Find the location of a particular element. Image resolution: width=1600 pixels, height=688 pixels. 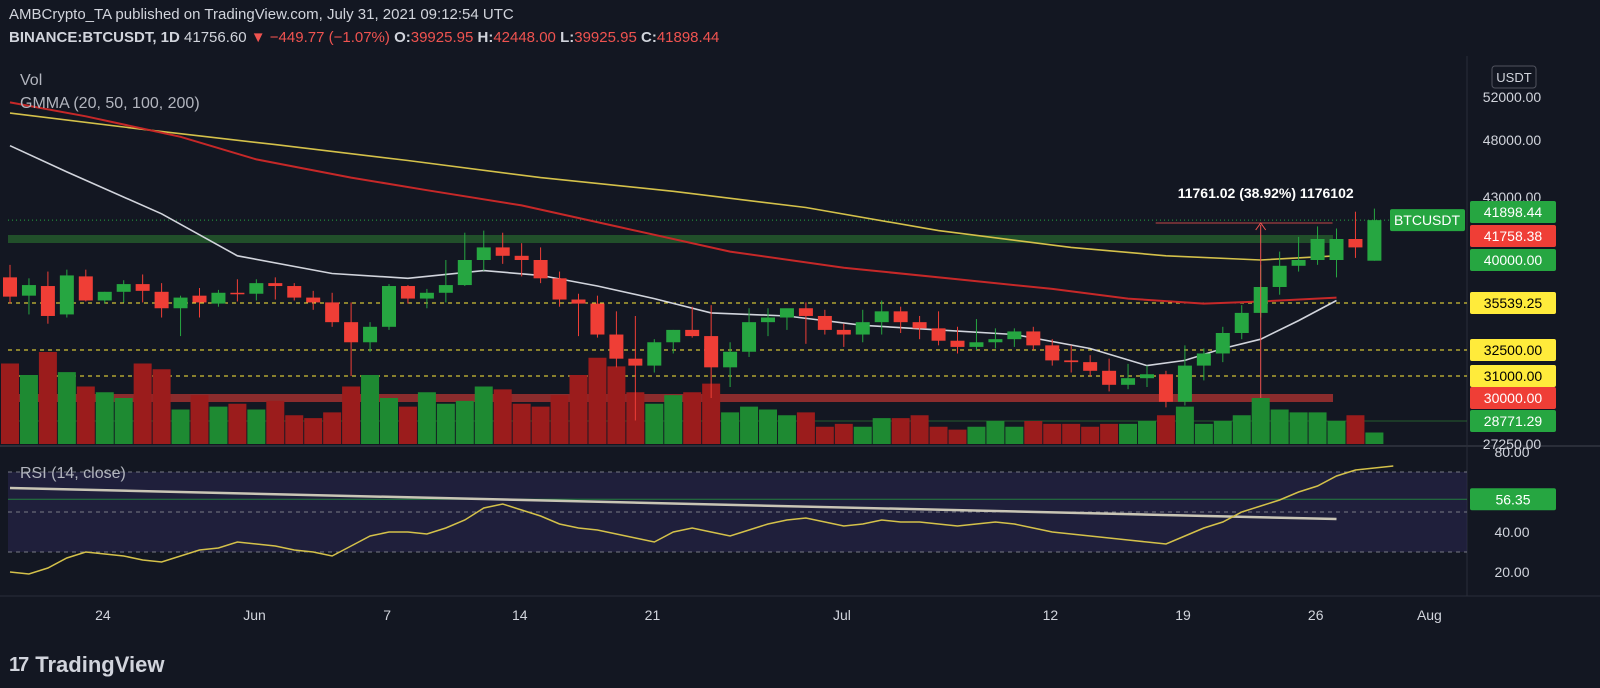

gmma-indicator-label: GMMA (20, 50, 100, 200) is located at coordinates (110, 103).